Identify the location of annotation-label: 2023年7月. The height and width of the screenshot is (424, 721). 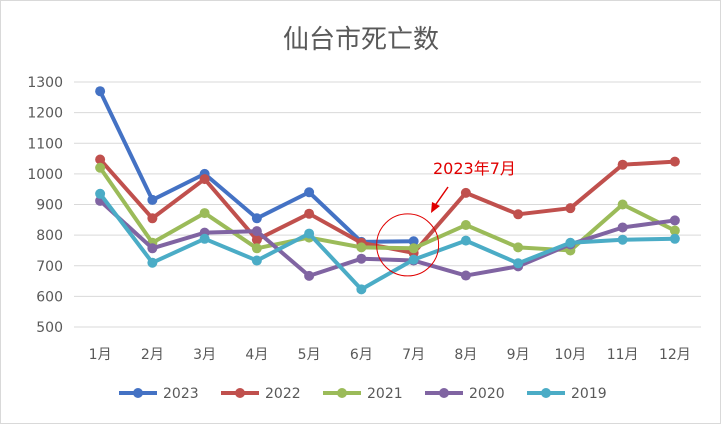
(474, 168).